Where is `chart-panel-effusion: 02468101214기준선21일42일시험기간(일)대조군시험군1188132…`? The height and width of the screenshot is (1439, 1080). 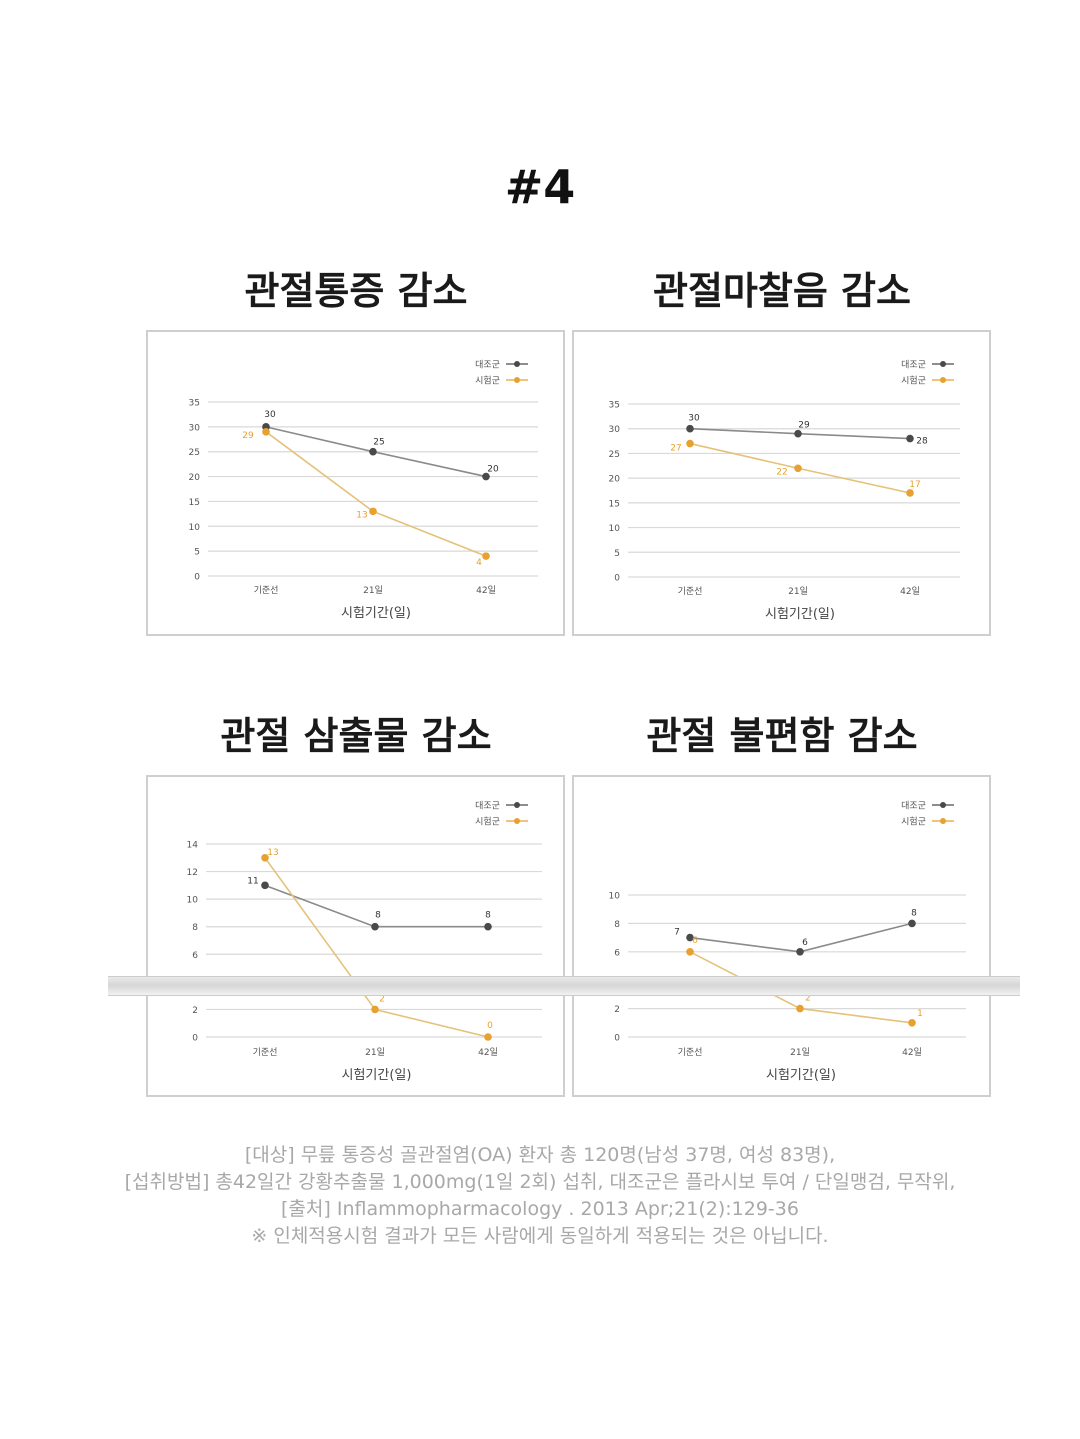
chart-panel-effusion: 02468101214기준선21일42일시험기간(일)대조군시험군1188132… is located at coordinates (355, 936).